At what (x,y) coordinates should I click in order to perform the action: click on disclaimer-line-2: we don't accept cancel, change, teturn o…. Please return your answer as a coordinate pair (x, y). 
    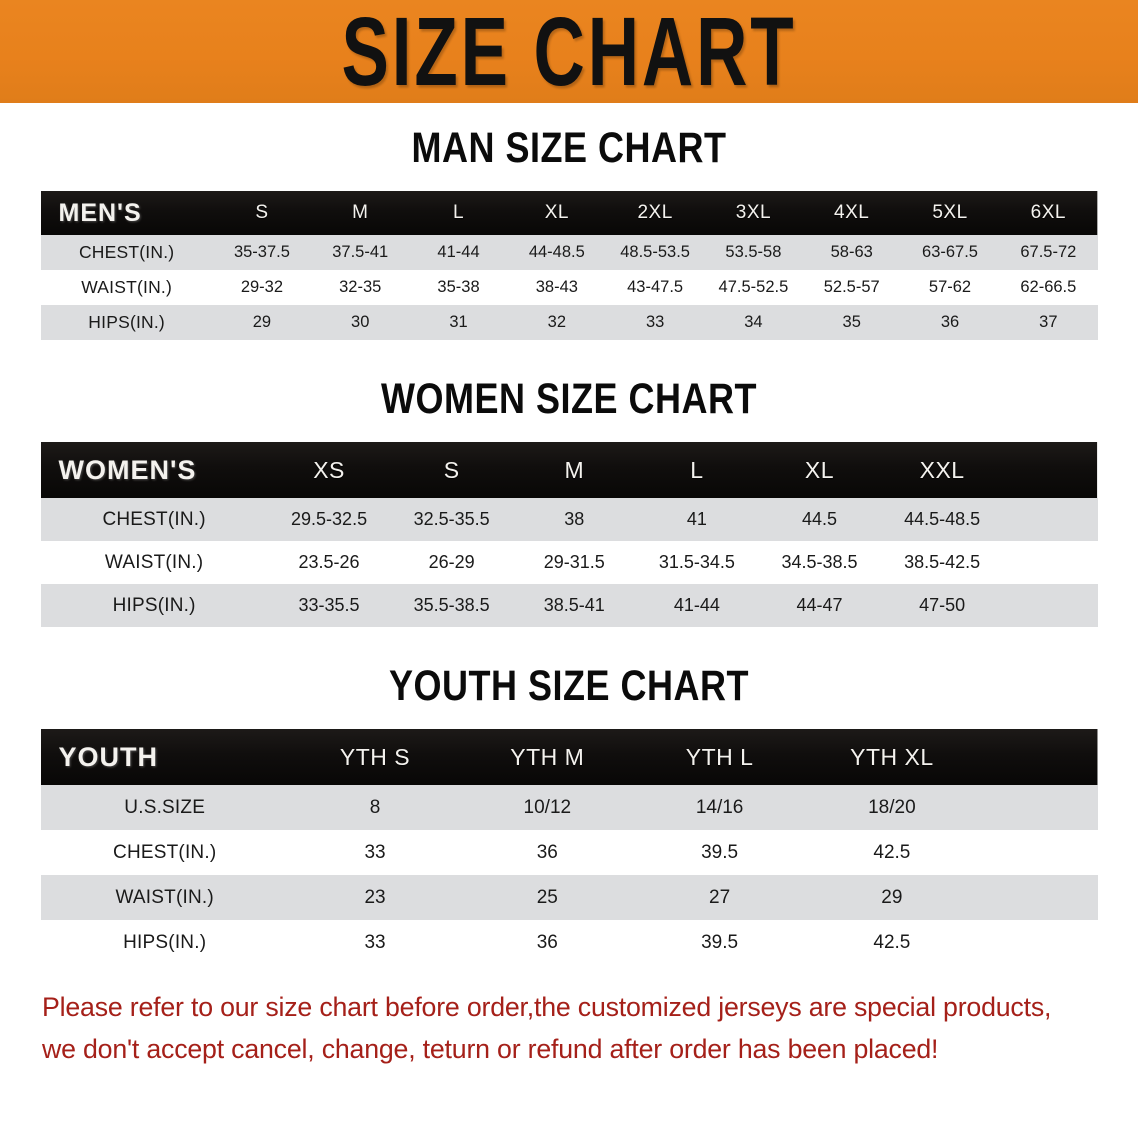
    Looking at the image, I should click on (490, 1048).